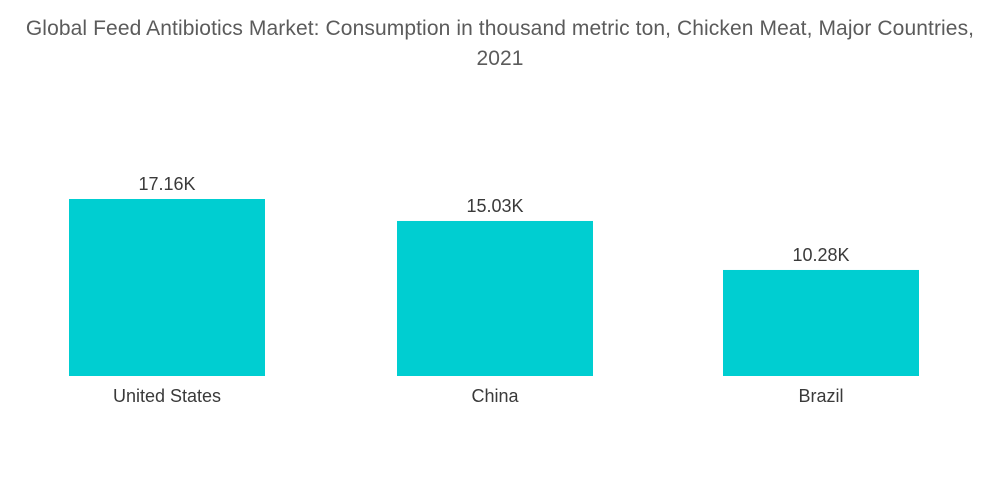 Image resolution: width=1000 pixels, height=504 pixels. What do you see at coordinates (166, 184) in the screenshot?
I see `data-label-united-states: 17.16K` at bounding box center [166, 184].